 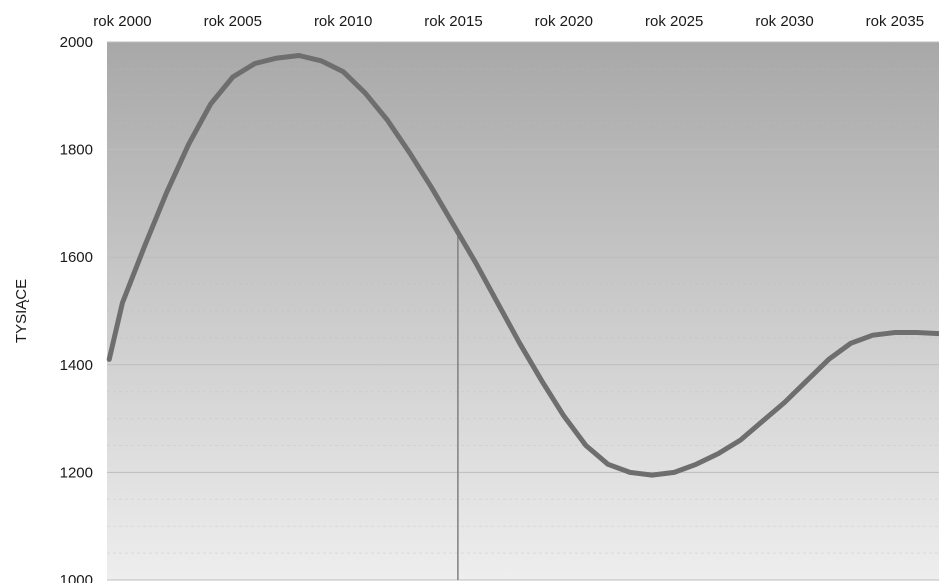 I want to click on x-tick-label: rok 2035, so click(x=895, y=21).